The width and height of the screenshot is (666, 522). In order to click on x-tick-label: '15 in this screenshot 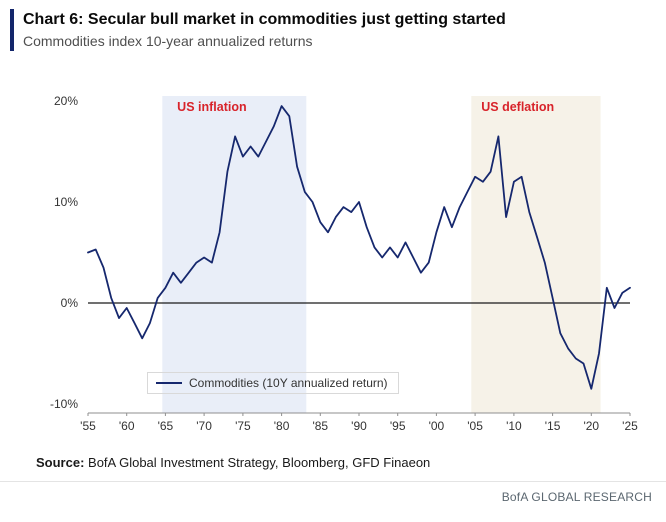, I will do `click(553, 426)`.